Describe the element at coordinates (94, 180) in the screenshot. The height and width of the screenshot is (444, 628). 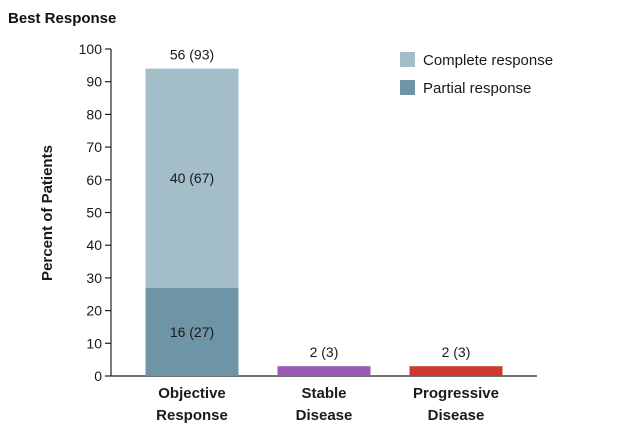
I see `y-tick-label: 60` at that location.